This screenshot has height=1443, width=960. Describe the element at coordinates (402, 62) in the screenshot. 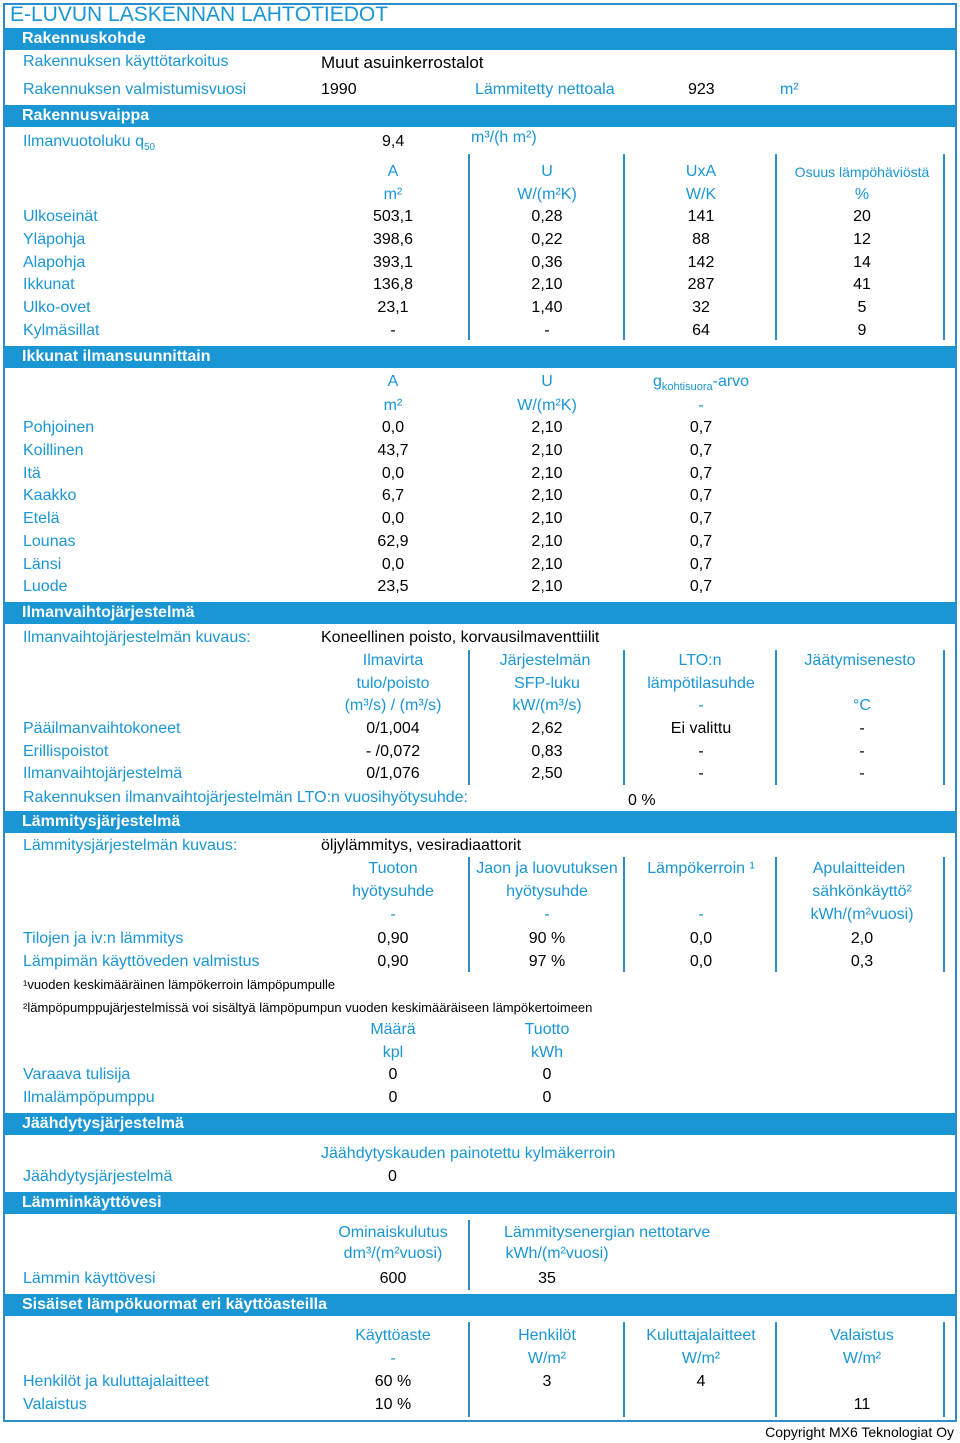

I see `use-value: Muut asuinkerrostalot` at that location.